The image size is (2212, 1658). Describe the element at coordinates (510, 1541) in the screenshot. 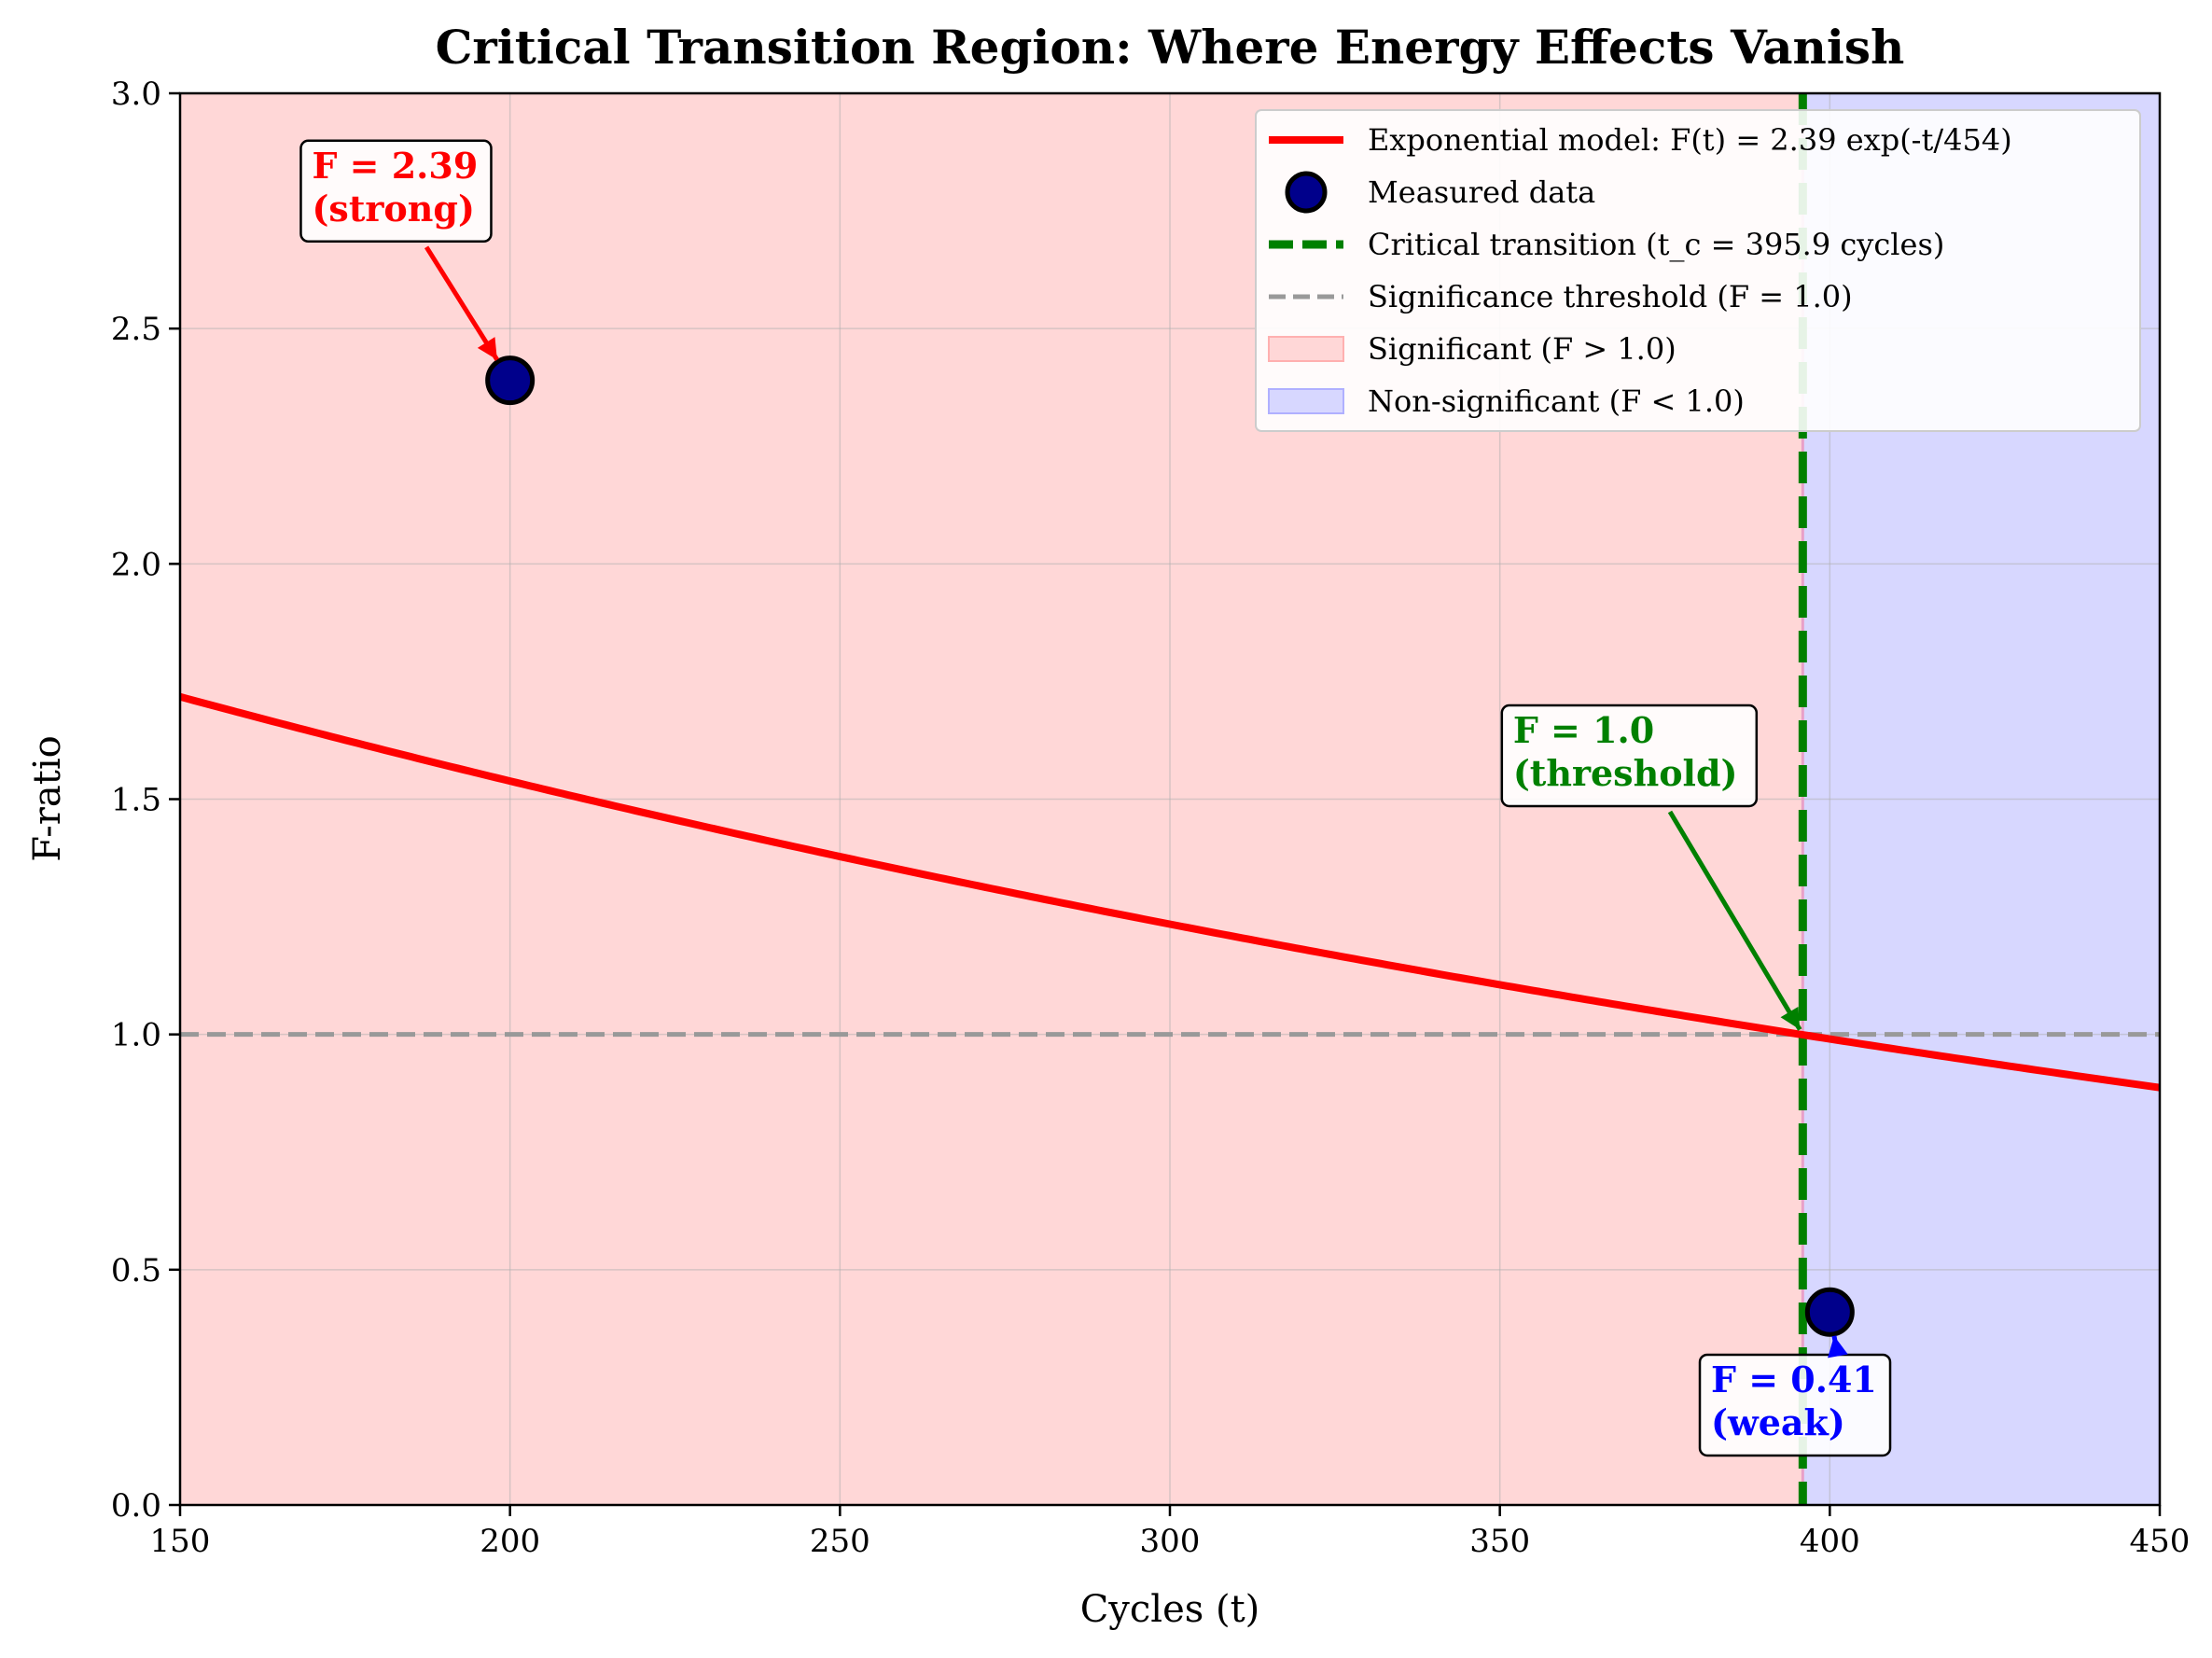

I see `x-tick-label: 200` at that location.